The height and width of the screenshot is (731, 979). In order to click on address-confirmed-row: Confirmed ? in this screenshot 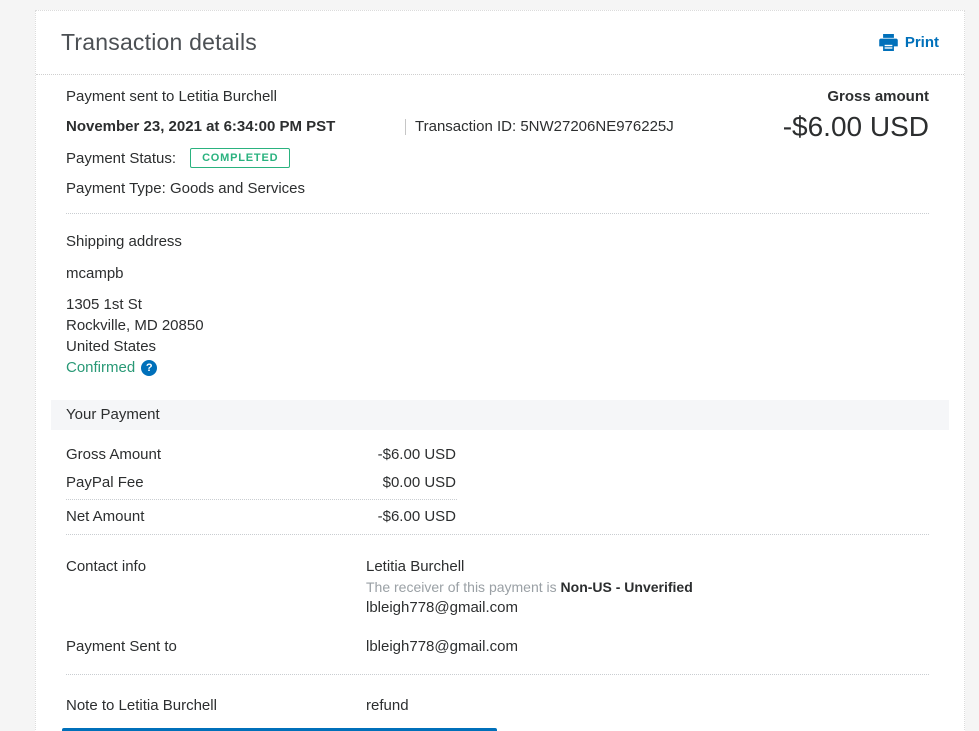, I will do `click(497, 367)`.